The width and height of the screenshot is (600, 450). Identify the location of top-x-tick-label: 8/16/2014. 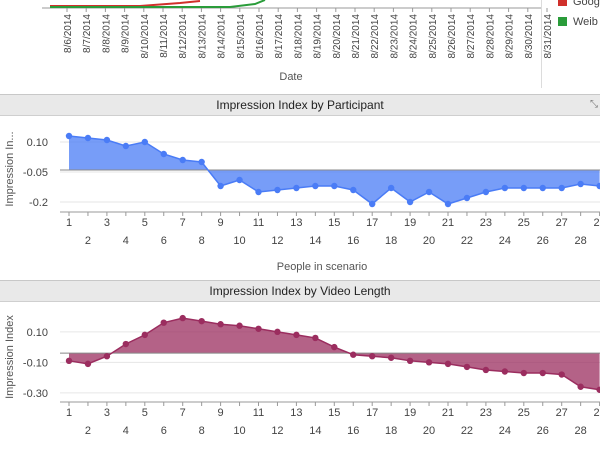
(260, 36).